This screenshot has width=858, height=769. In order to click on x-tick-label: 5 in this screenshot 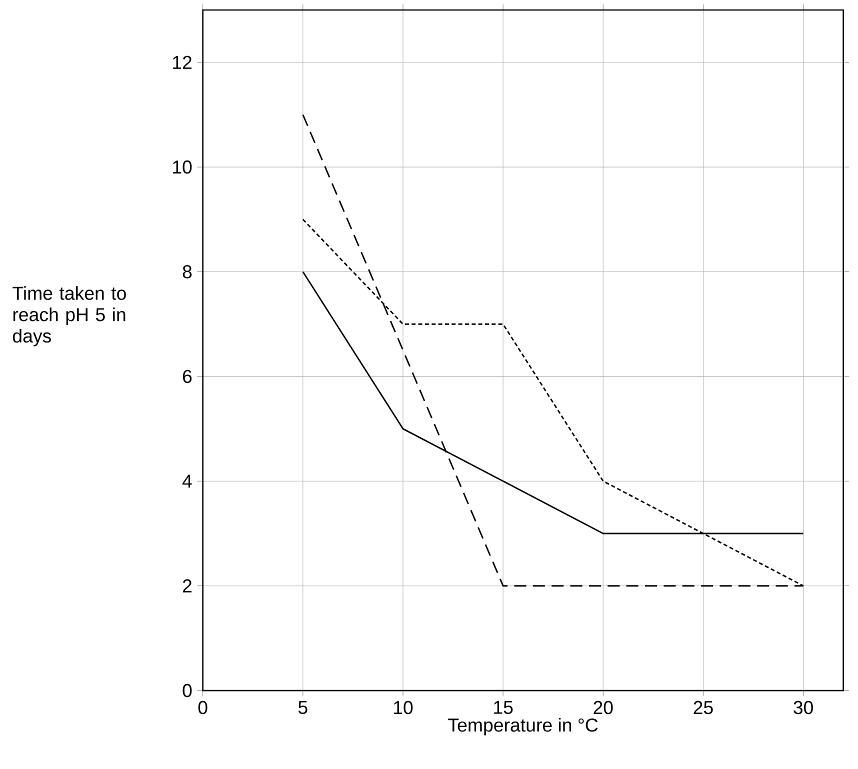, I will do `click(303, 707)`.